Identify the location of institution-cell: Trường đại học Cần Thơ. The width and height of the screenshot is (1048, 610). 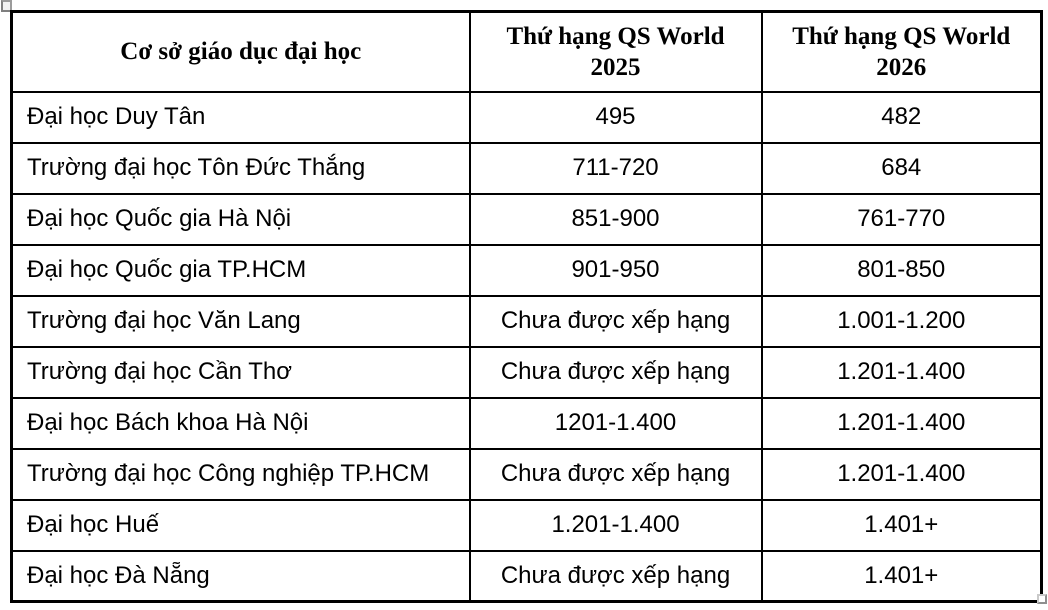
(240, 372).